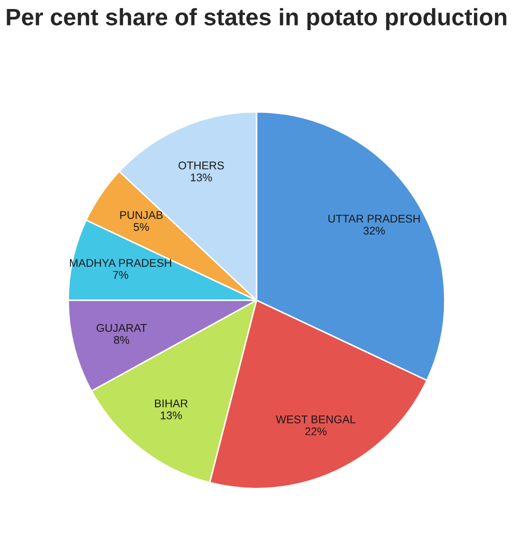 The image size is (513, 541). I want to click on data-label: 32%, so click(374, 230).